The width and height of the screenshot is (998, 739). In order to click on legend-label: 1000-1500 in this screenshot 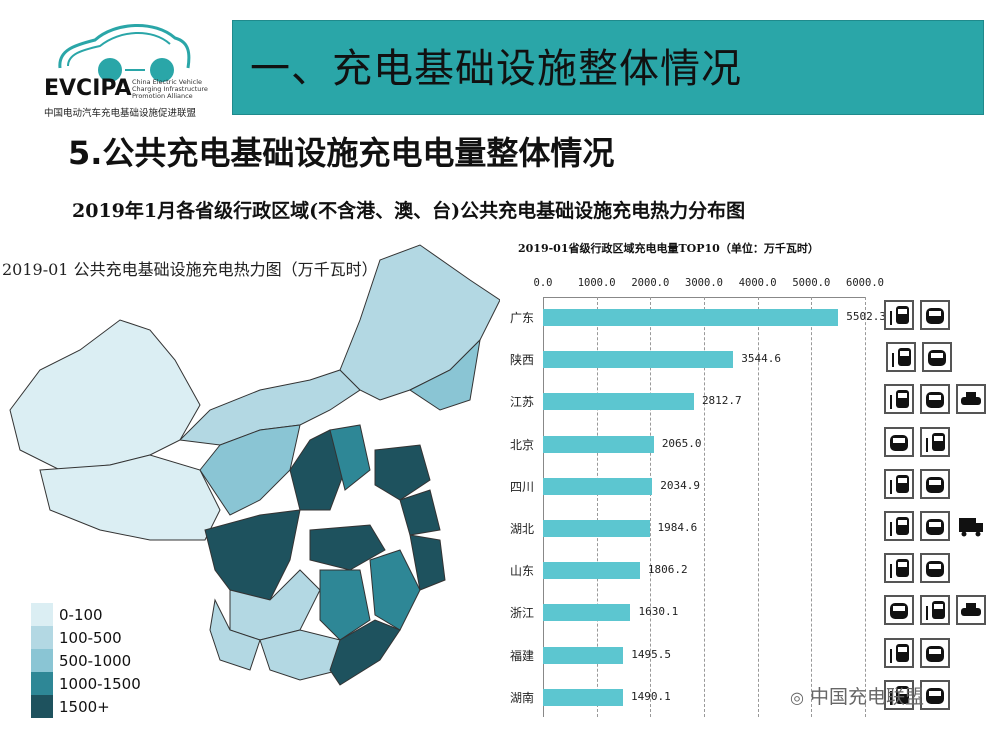, I will do `click(100, 683)`.